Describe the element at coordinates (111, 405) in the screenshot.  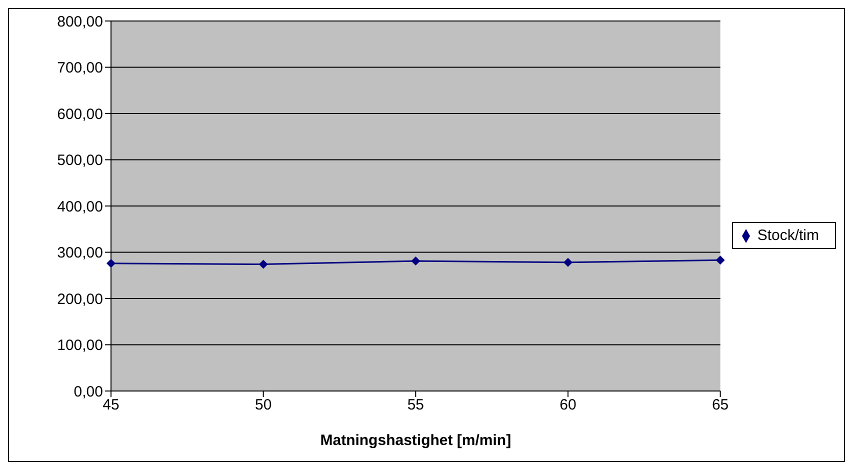
I see `x-tick-label: 45` at that location.